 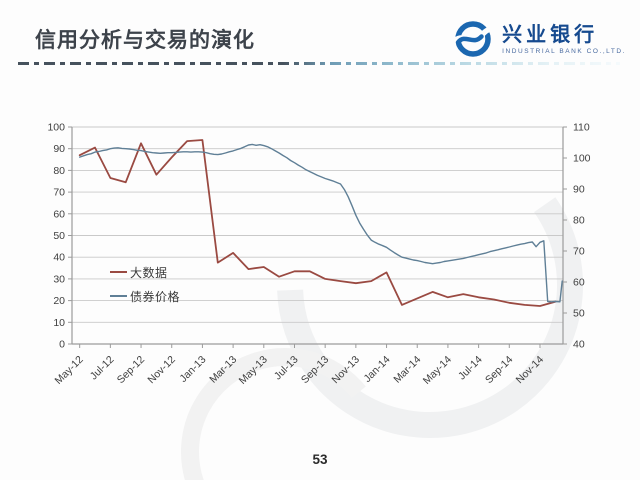 I want to click on x-axis-tick-label: Sep-14, so click(x=499, y=370).